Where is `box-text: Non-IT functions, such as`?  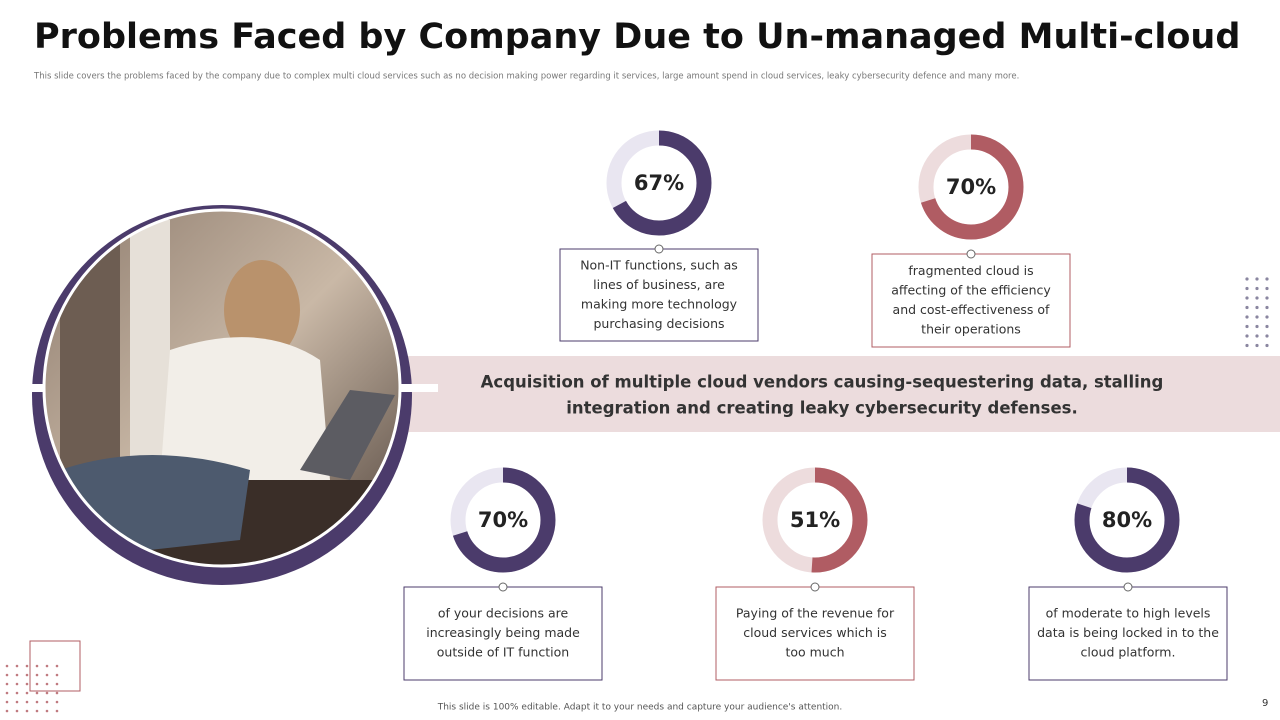
box-text: Non-IT functions, such as is located at coordinates (659, 264).